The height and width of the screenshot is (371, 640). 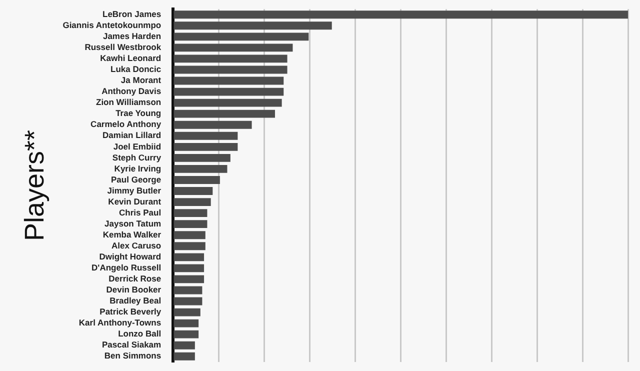 I want to click on y-tick-label: Derrick Rose, so click(x=135, y=279).